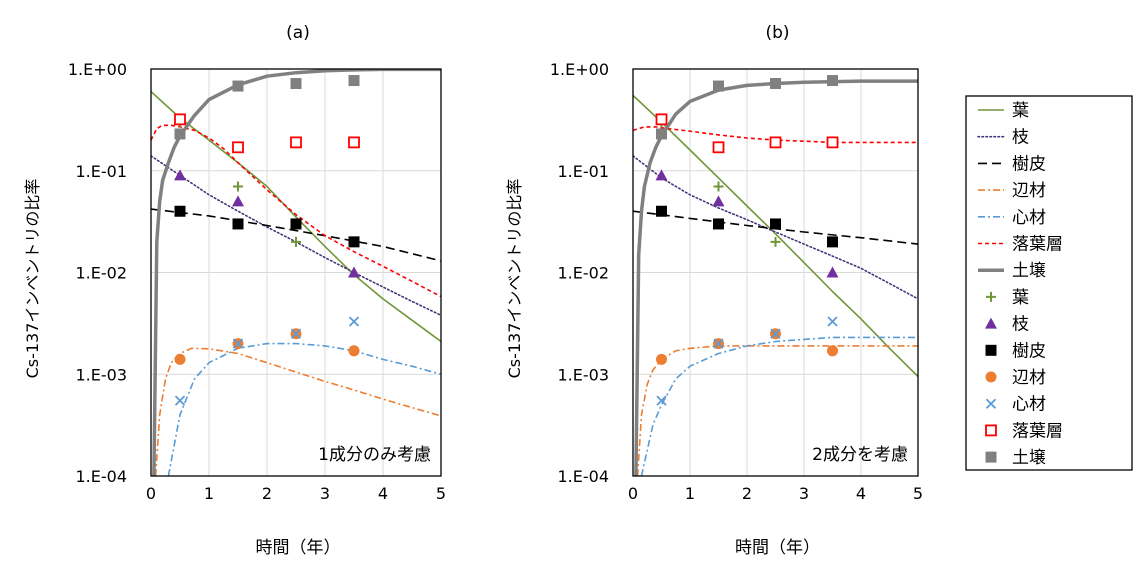  I want to click on curve-litter, so click(296, 211).